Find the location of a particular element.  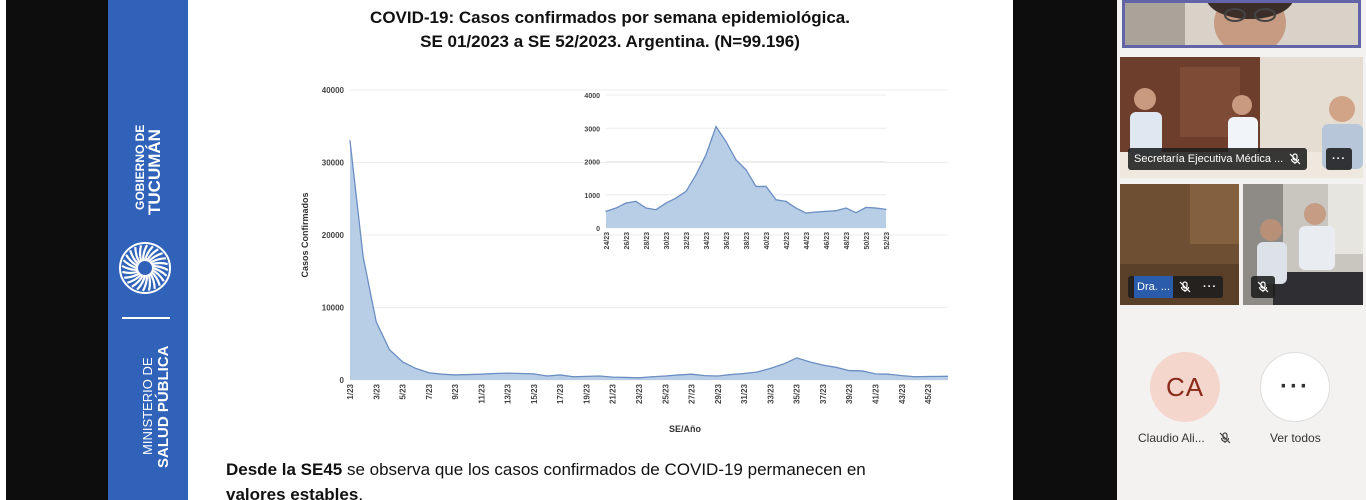

x-tick-label: 30/23 is located at coordinates (667, 241).